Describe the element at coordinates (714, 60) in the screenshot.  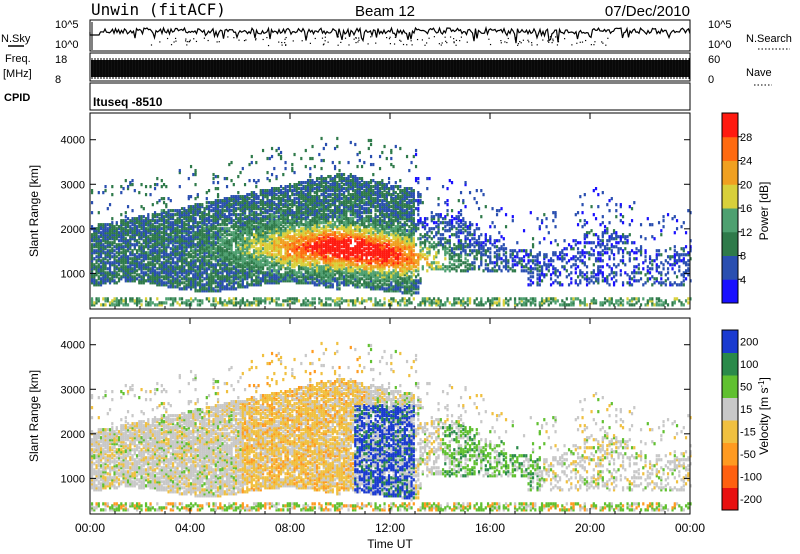
I see `nave-tick-high: 60` at that location.